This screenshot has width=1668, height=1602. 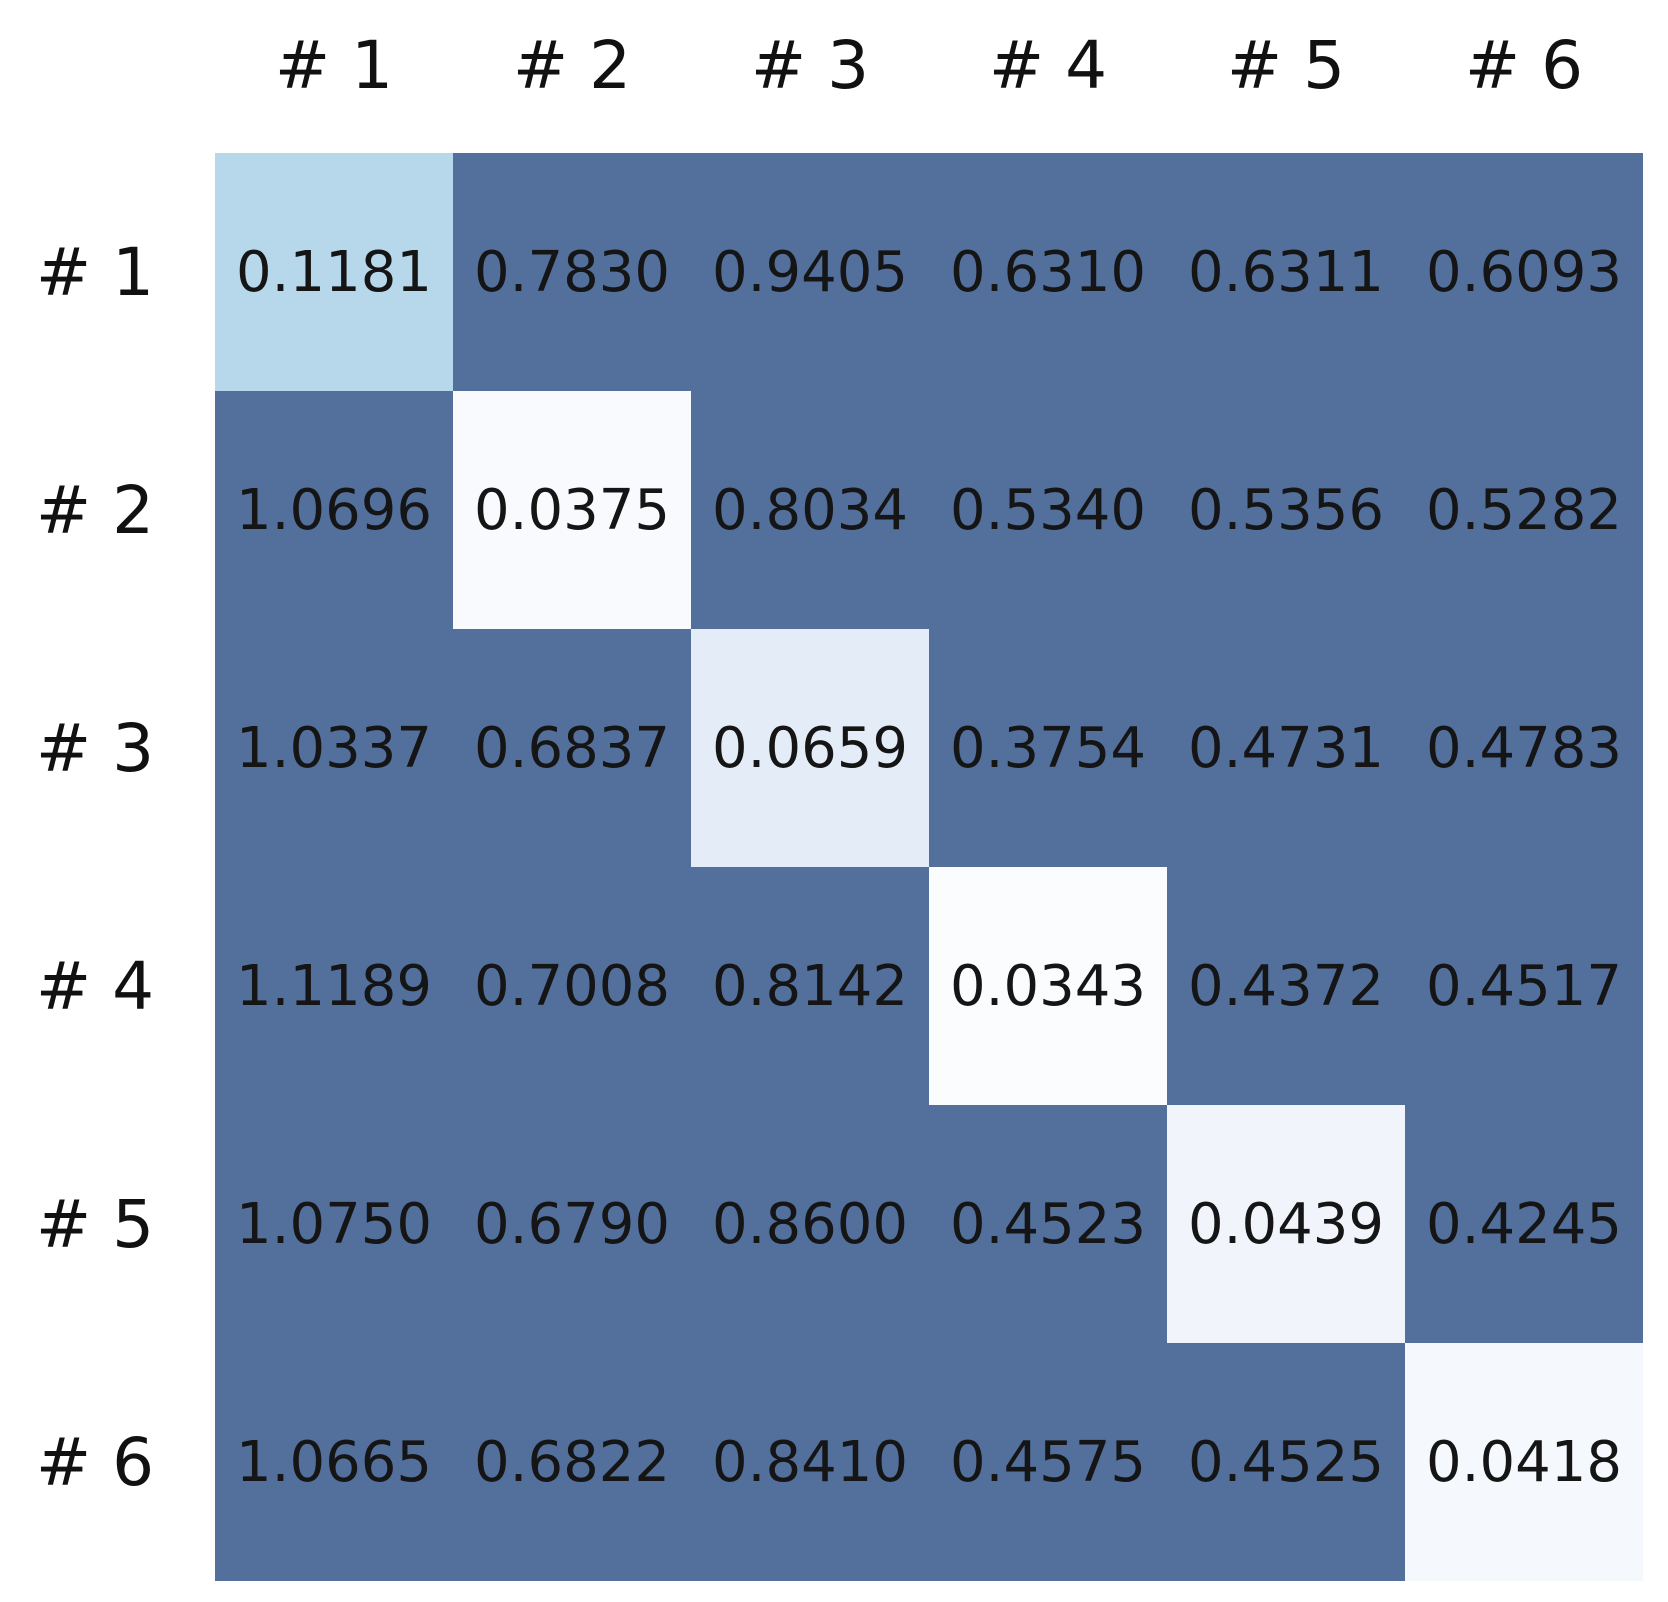 What do you see at coordinates (95, 510) in the screenshot?
I see `row-label-2: # 2` at bounding box center [95, 510].